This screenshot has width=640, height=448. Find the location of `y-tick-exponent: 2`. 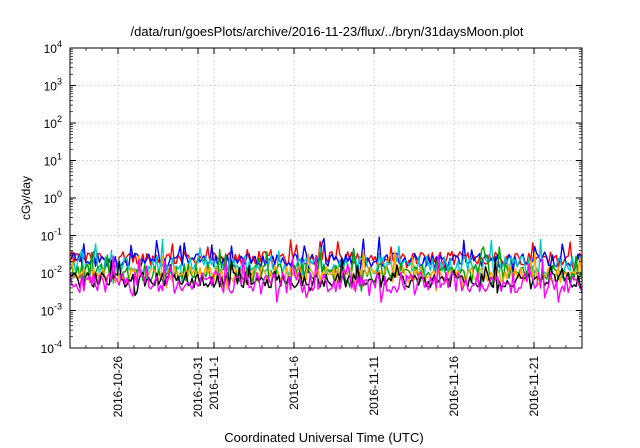

y-tick-exponent: 2 is located at coordinates (59, 119).